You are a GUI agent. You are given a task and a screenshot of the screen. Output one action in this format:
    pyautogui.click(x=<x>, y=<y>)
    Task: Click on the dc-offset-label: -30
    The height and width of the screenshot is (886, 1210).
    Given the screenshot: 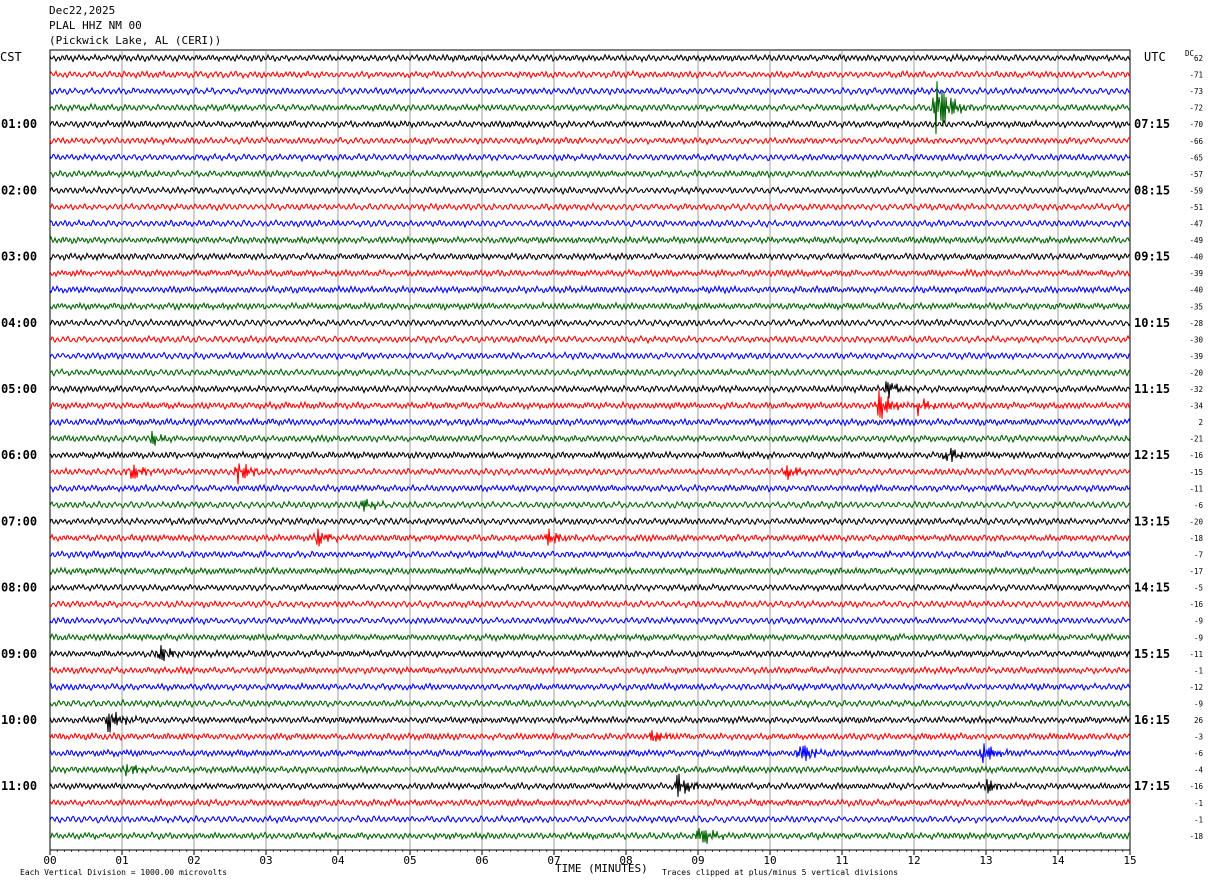 What is the action you would take?
    pyautogui.click(x=1196, y=339)
    